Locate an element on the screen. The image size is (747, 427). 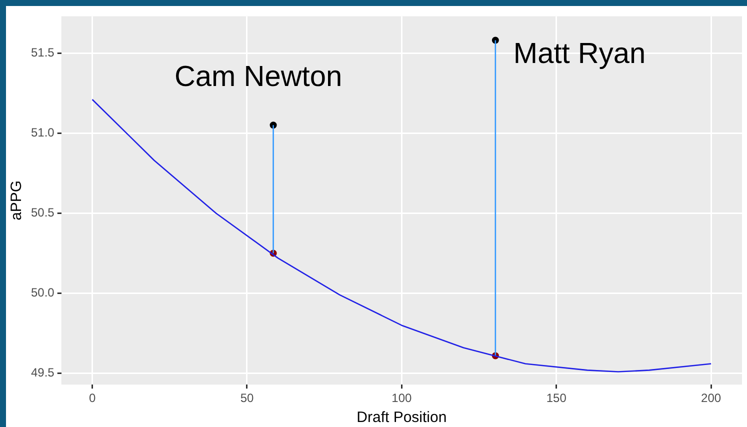
y-tick-label: 49.5 is located at coordinates (42, 373).